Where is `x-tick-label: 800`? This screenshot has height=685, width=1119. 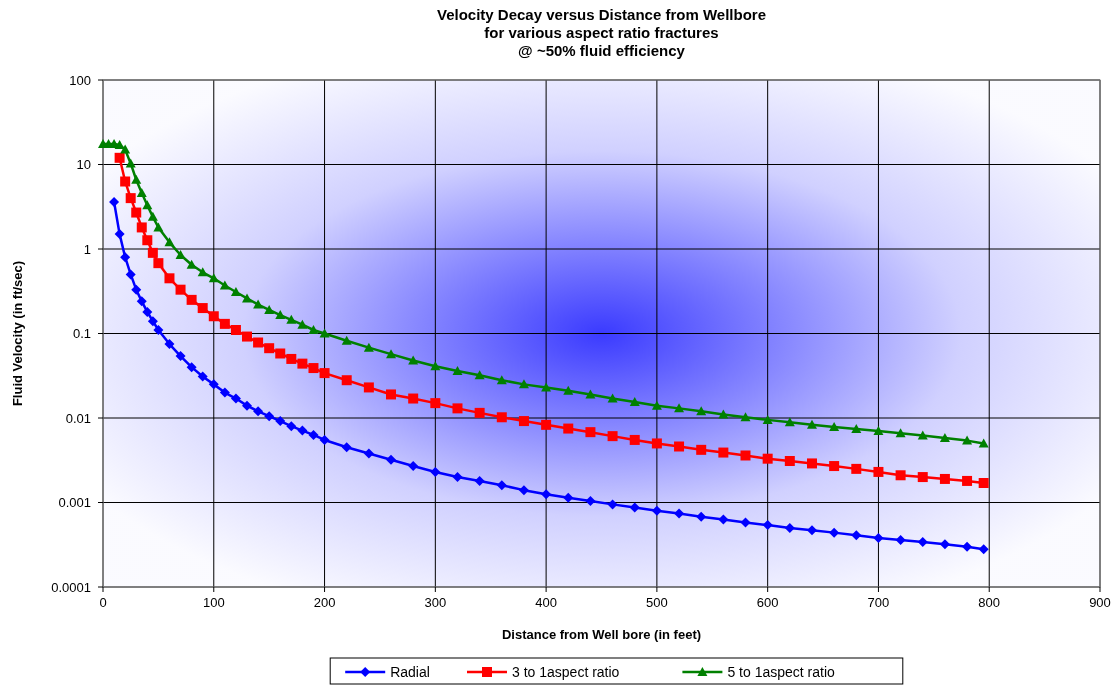 x-tick-label: 800 is located at coordinates (989, 602).